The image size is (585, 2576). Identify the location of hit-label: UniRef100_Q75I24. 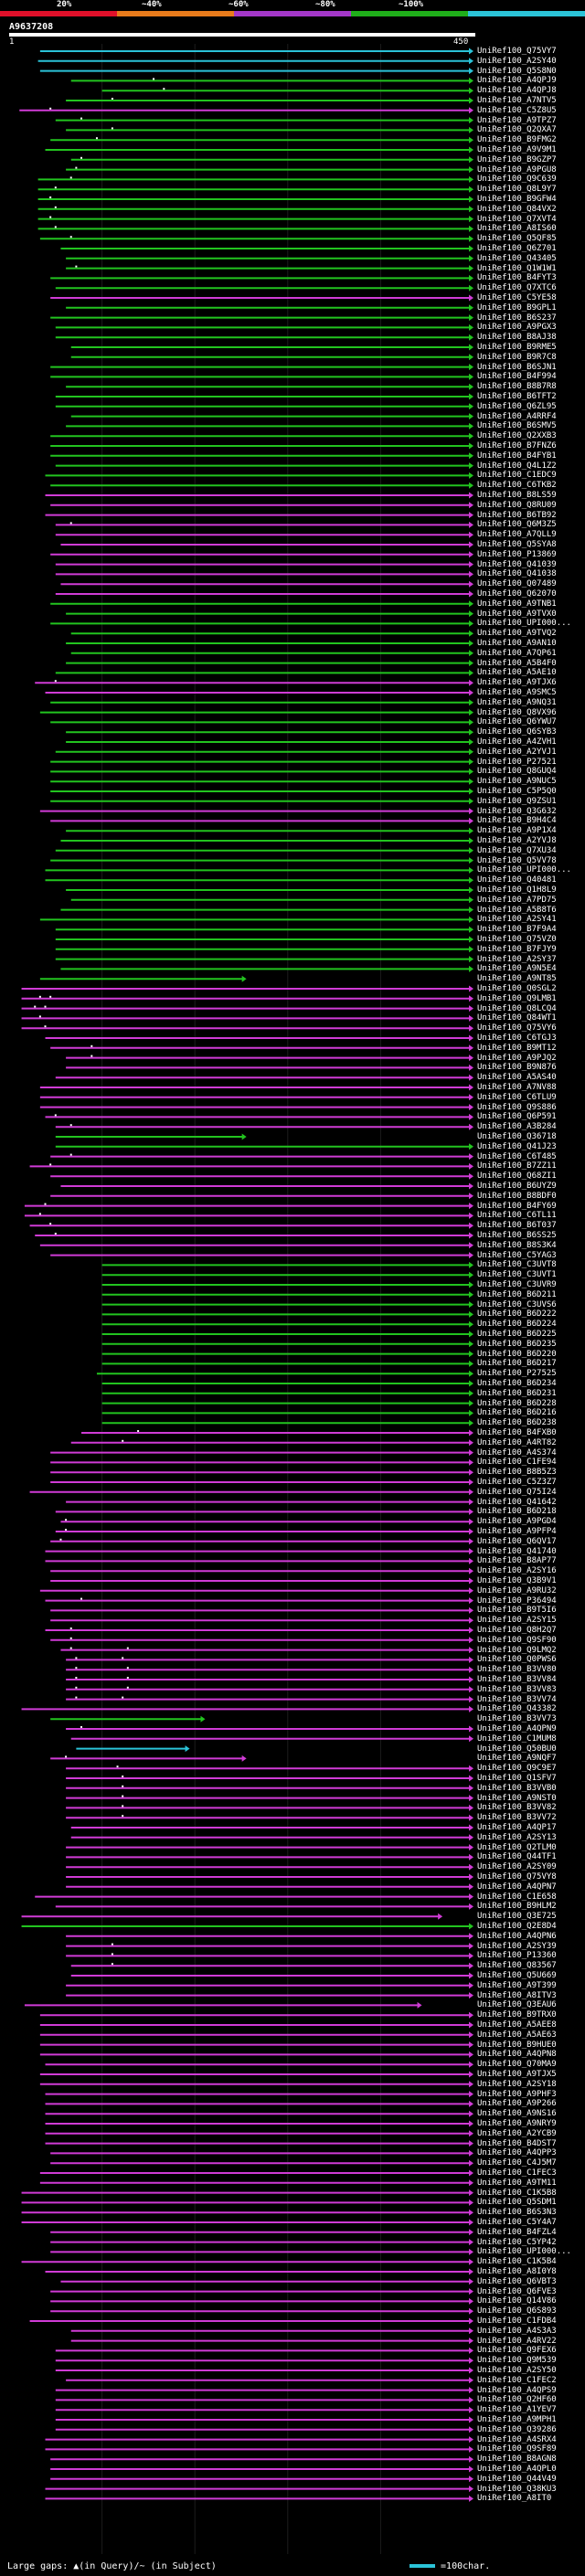
(517, 1492).